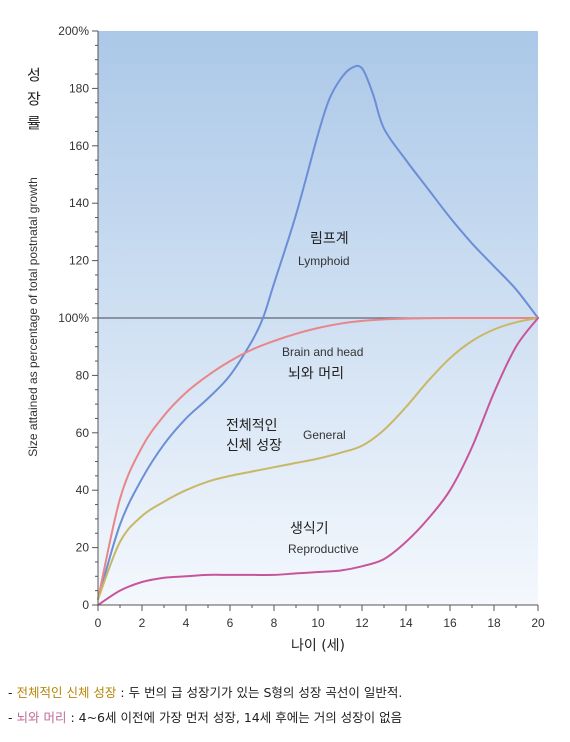  I want to click on x-tick-label: 0, so click(98, 623).